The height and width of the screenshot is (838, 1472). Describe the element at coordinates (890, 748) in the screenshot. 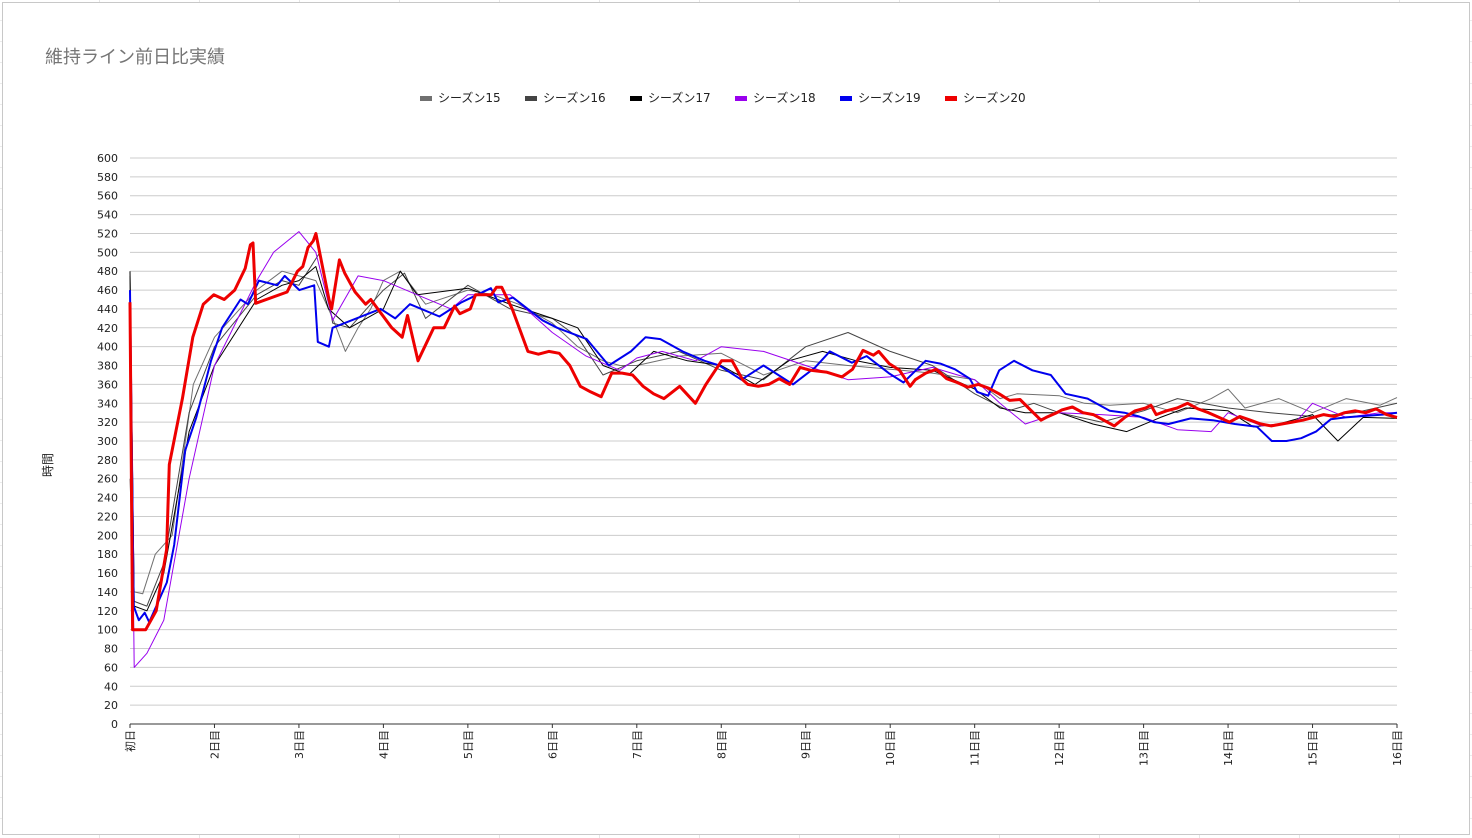

I see `x-tick-label: 10日目` at that location.